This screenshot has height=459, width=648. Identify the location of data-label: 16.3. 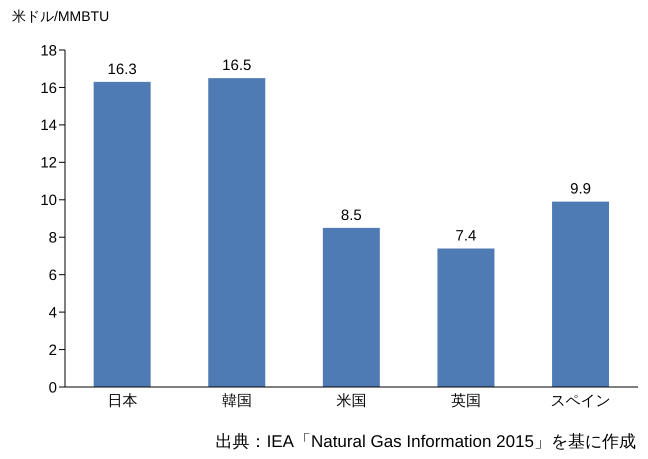
(122, 69).